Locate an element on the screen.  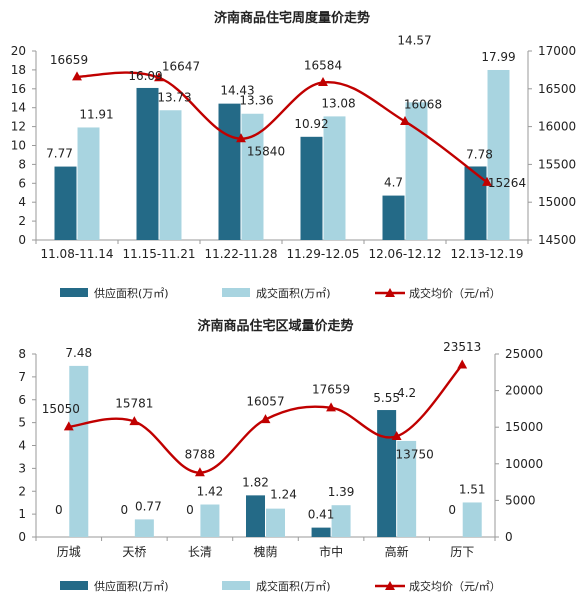
left-tick-label: 16 is located at coordinates (18, 89).